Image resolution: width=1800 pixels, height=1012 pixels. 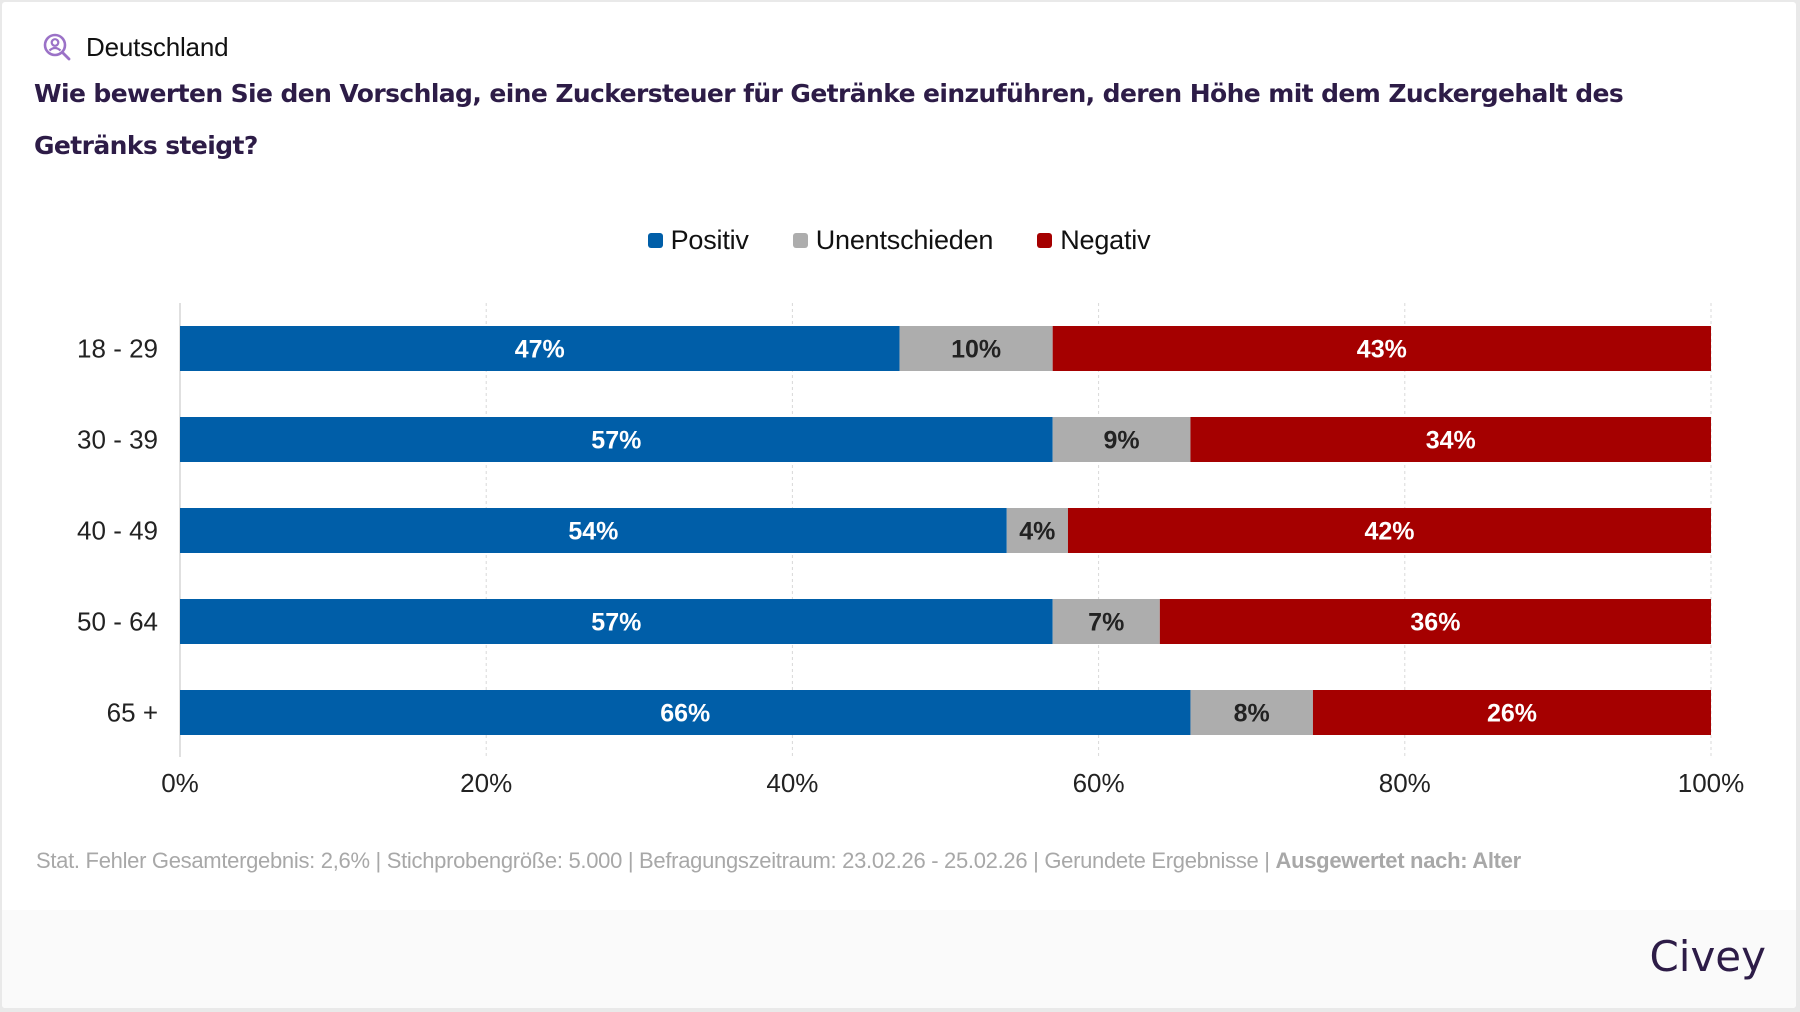 What do you see at coordinates (117, 440) in the screenshot?
I see `category-label: 30 - 39` at bounding box center [117, 440].